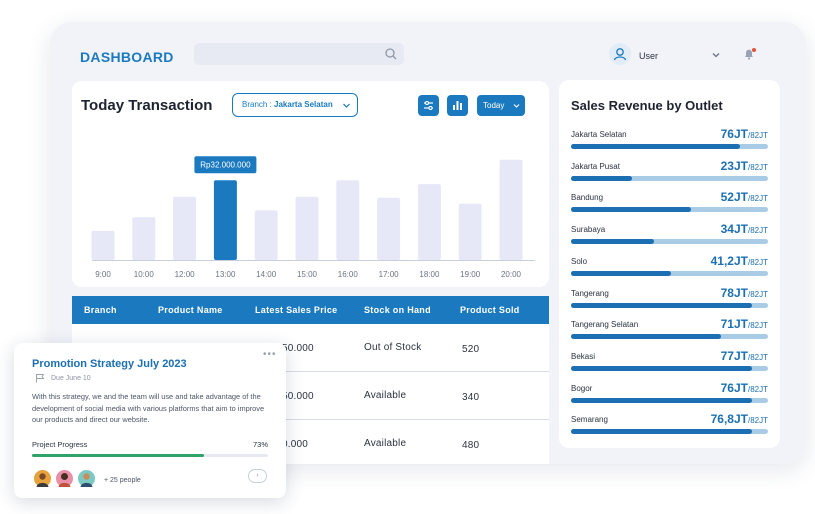 The height and width of the screenshot is (514, 815). What do you see at coordinates (599, 134) in the screenshot?
I see `outlet-name: Jakarta Selatan` at bounding box center [599, 134].